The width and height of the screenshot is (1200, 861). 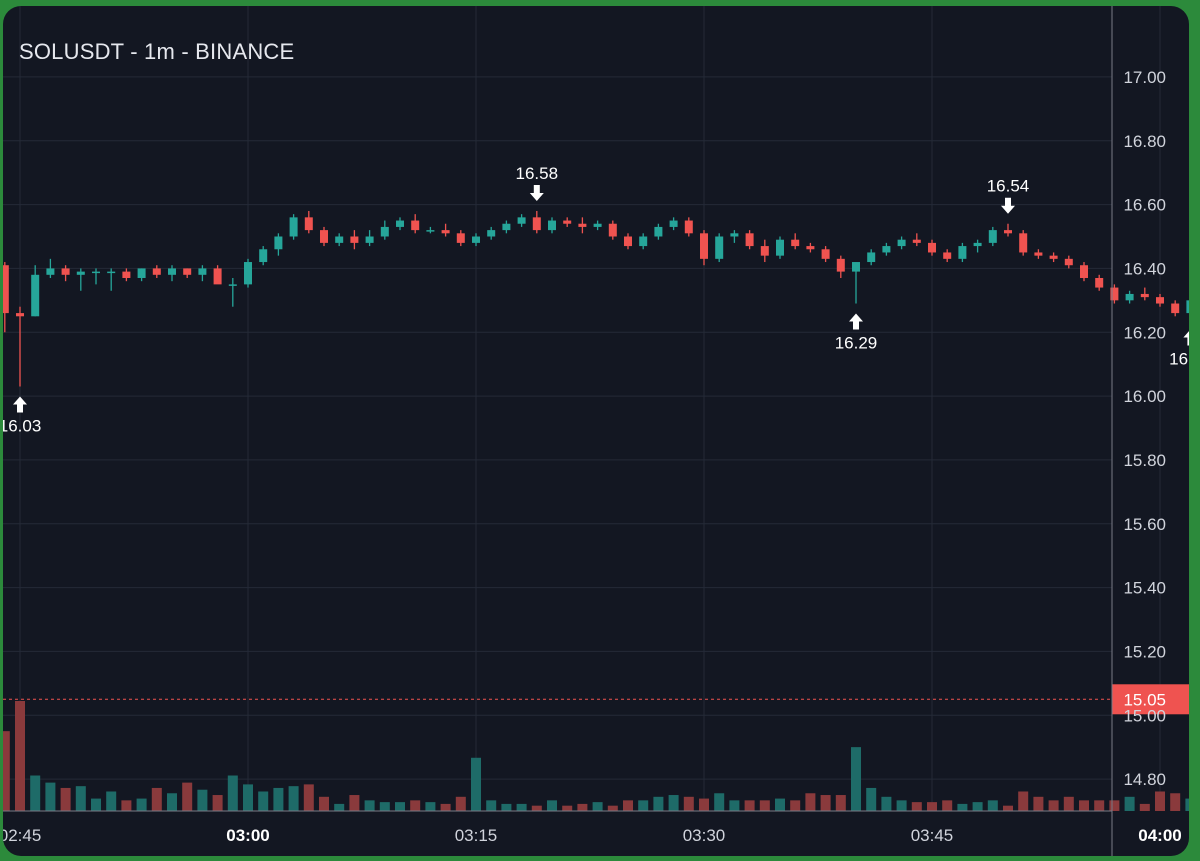 What do you see at coordinates (247, 835) in the screenshot?
I see `x-axis-tick-label: 03:00` at bounding box center [247, 835].